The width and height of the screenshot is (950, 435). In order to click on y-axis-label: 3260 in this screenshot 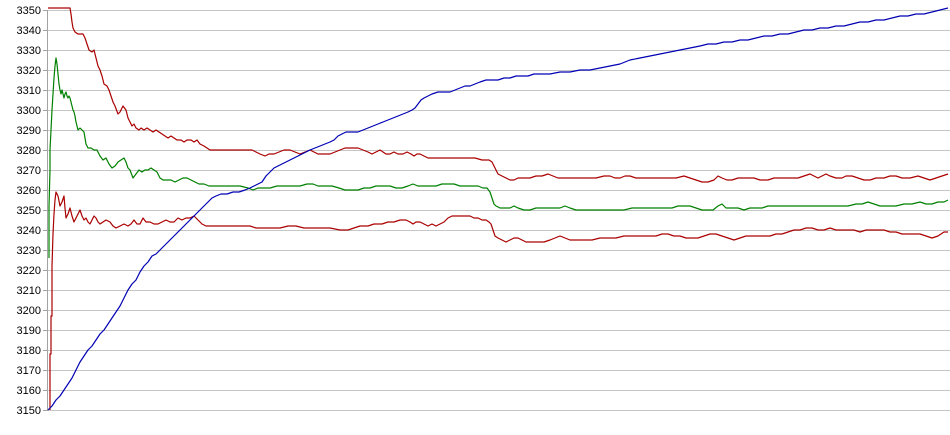, I will do `click(29, 191)`.